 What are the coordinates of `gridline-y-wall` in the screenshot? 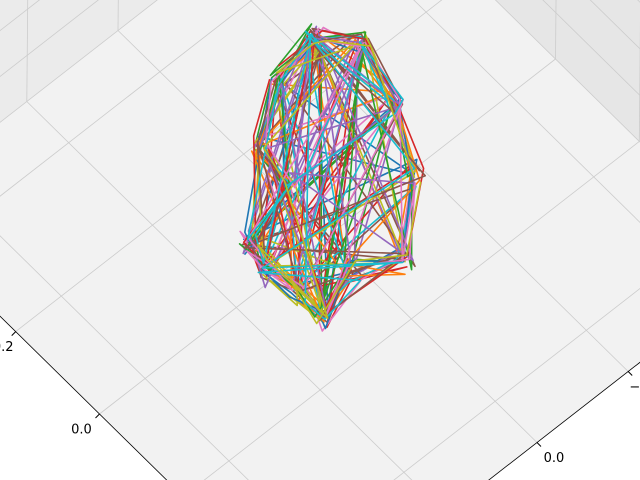 It's located at (27, 51).